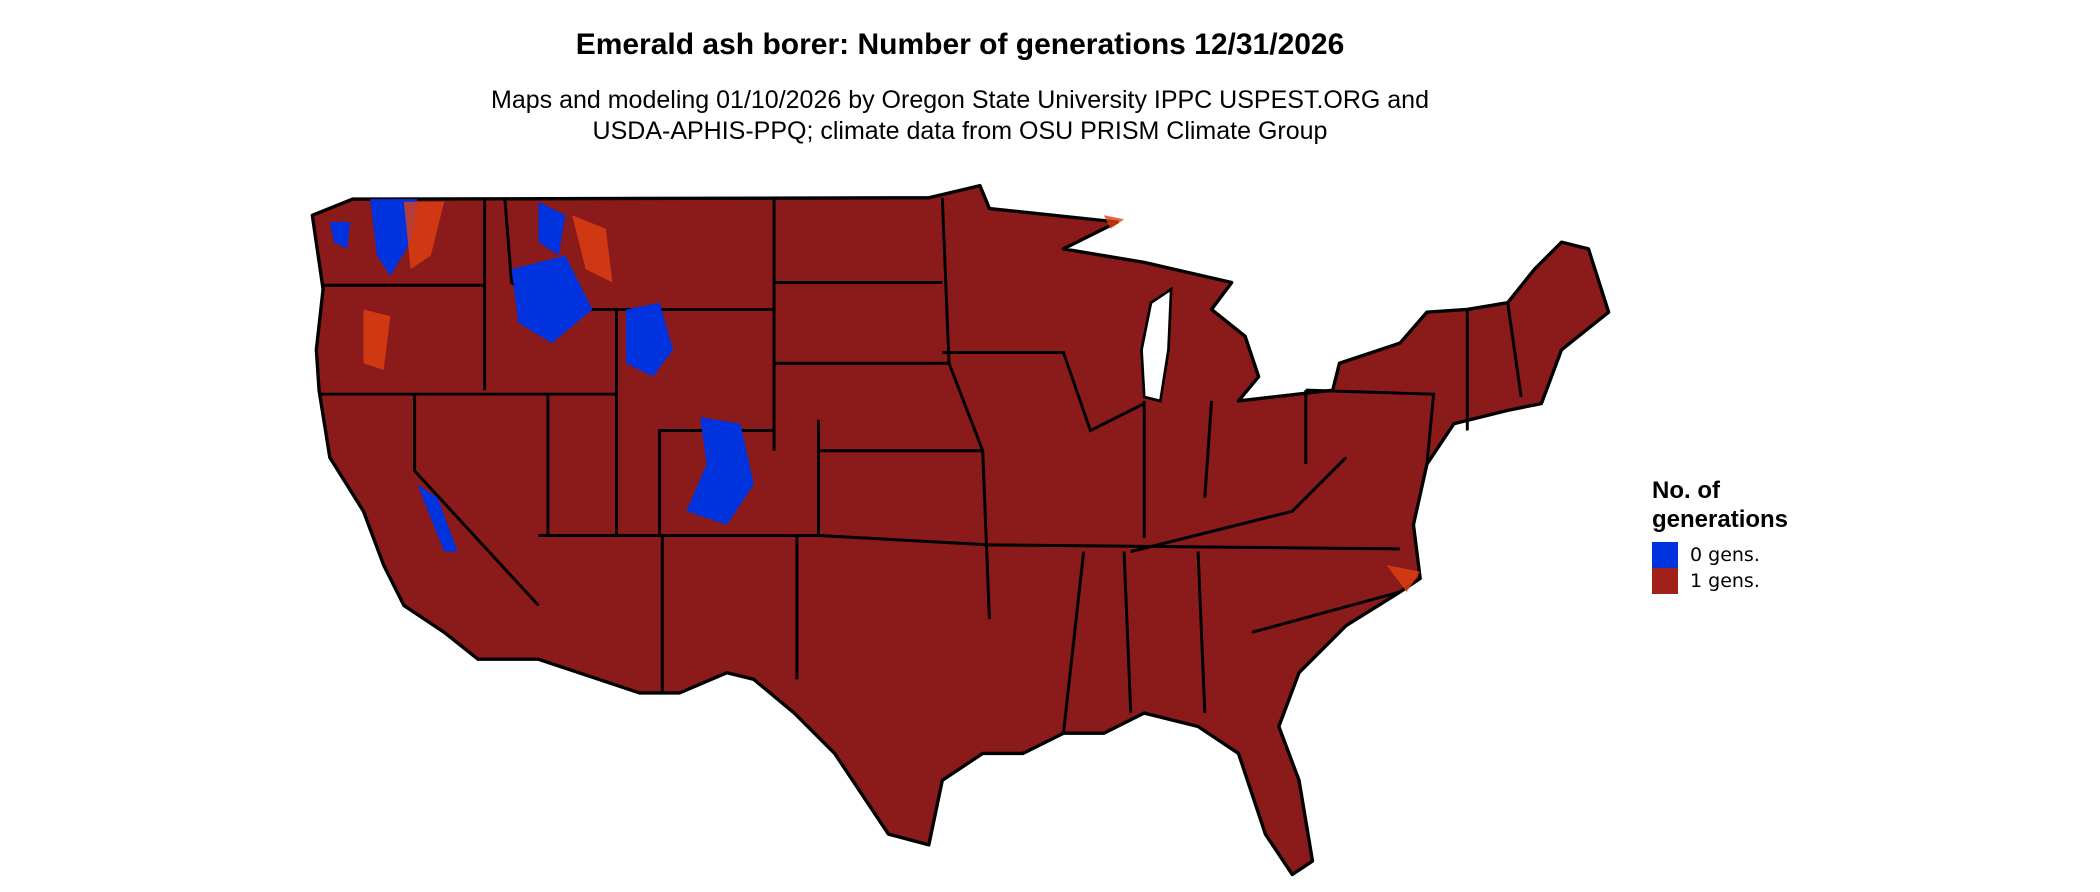 Image resolution: width=2100 pixels, height=892 pixels. What do you see at coordinates (1725, 581) in the screenshot?
I see `legend-label: 1 gens.` at bounding box center [1725, 581].